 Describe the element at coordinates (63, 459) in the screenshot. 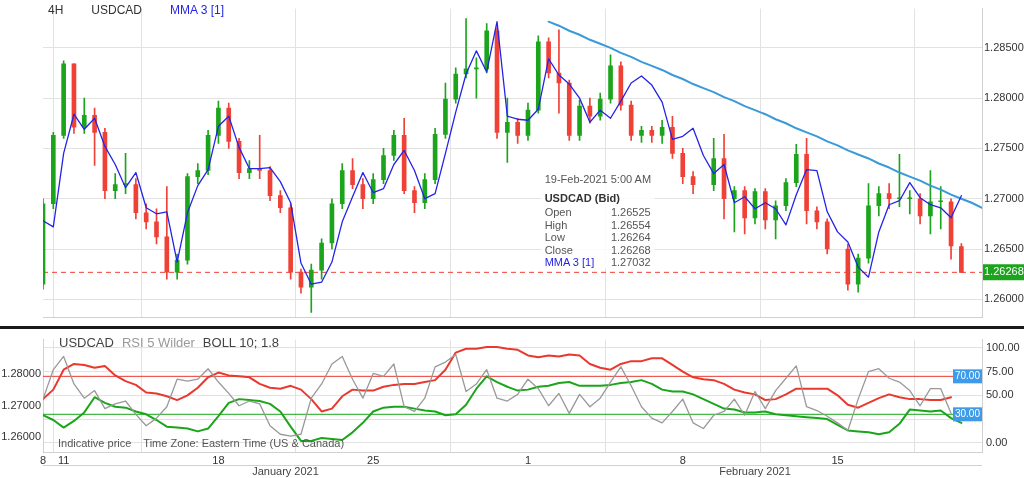

I see `x-tick-label: 11` at that location.